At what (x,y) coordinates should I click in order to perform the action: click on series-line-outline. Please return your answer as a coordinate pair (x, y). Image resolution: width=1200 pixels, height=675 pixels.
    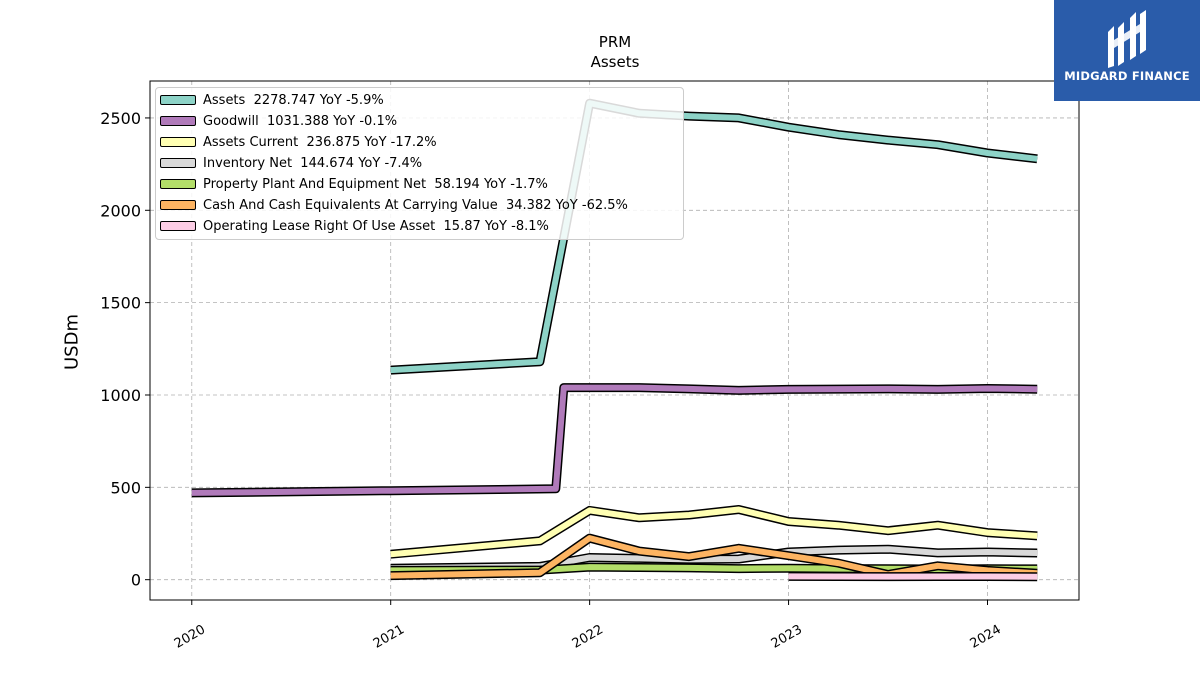
    Looking at the image, I should click on (614, 440).